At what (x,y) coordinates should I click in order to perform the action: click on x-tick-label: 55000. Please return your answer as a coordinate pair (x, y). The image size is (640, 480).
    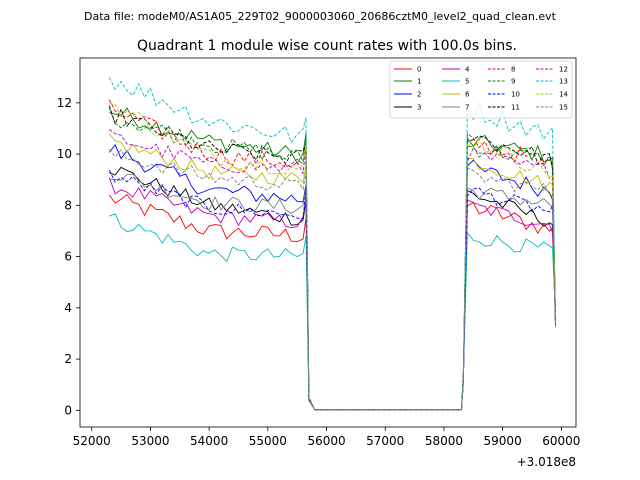
    Looking at the image, I should click on (268, 441).